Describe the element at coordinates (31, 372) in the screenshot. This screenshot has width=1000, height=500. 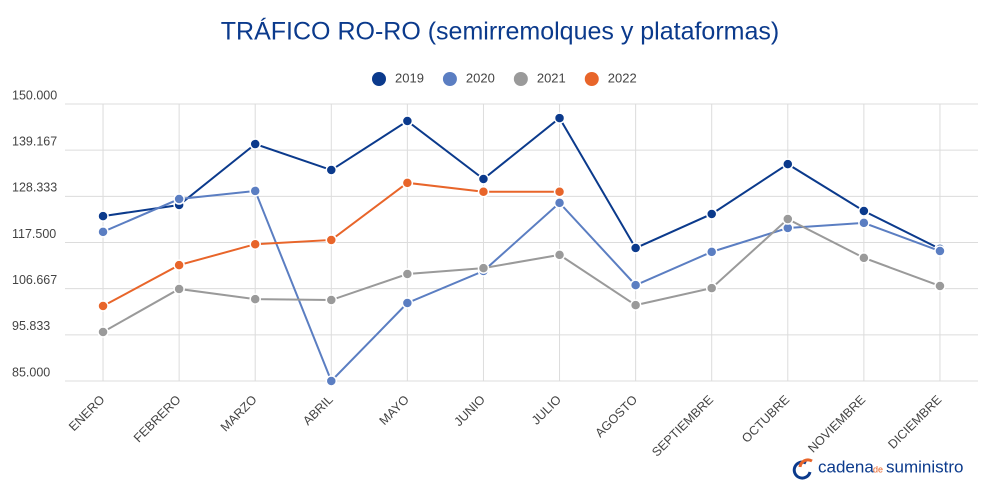
I see `y-tick-label: 85.000` at that location.